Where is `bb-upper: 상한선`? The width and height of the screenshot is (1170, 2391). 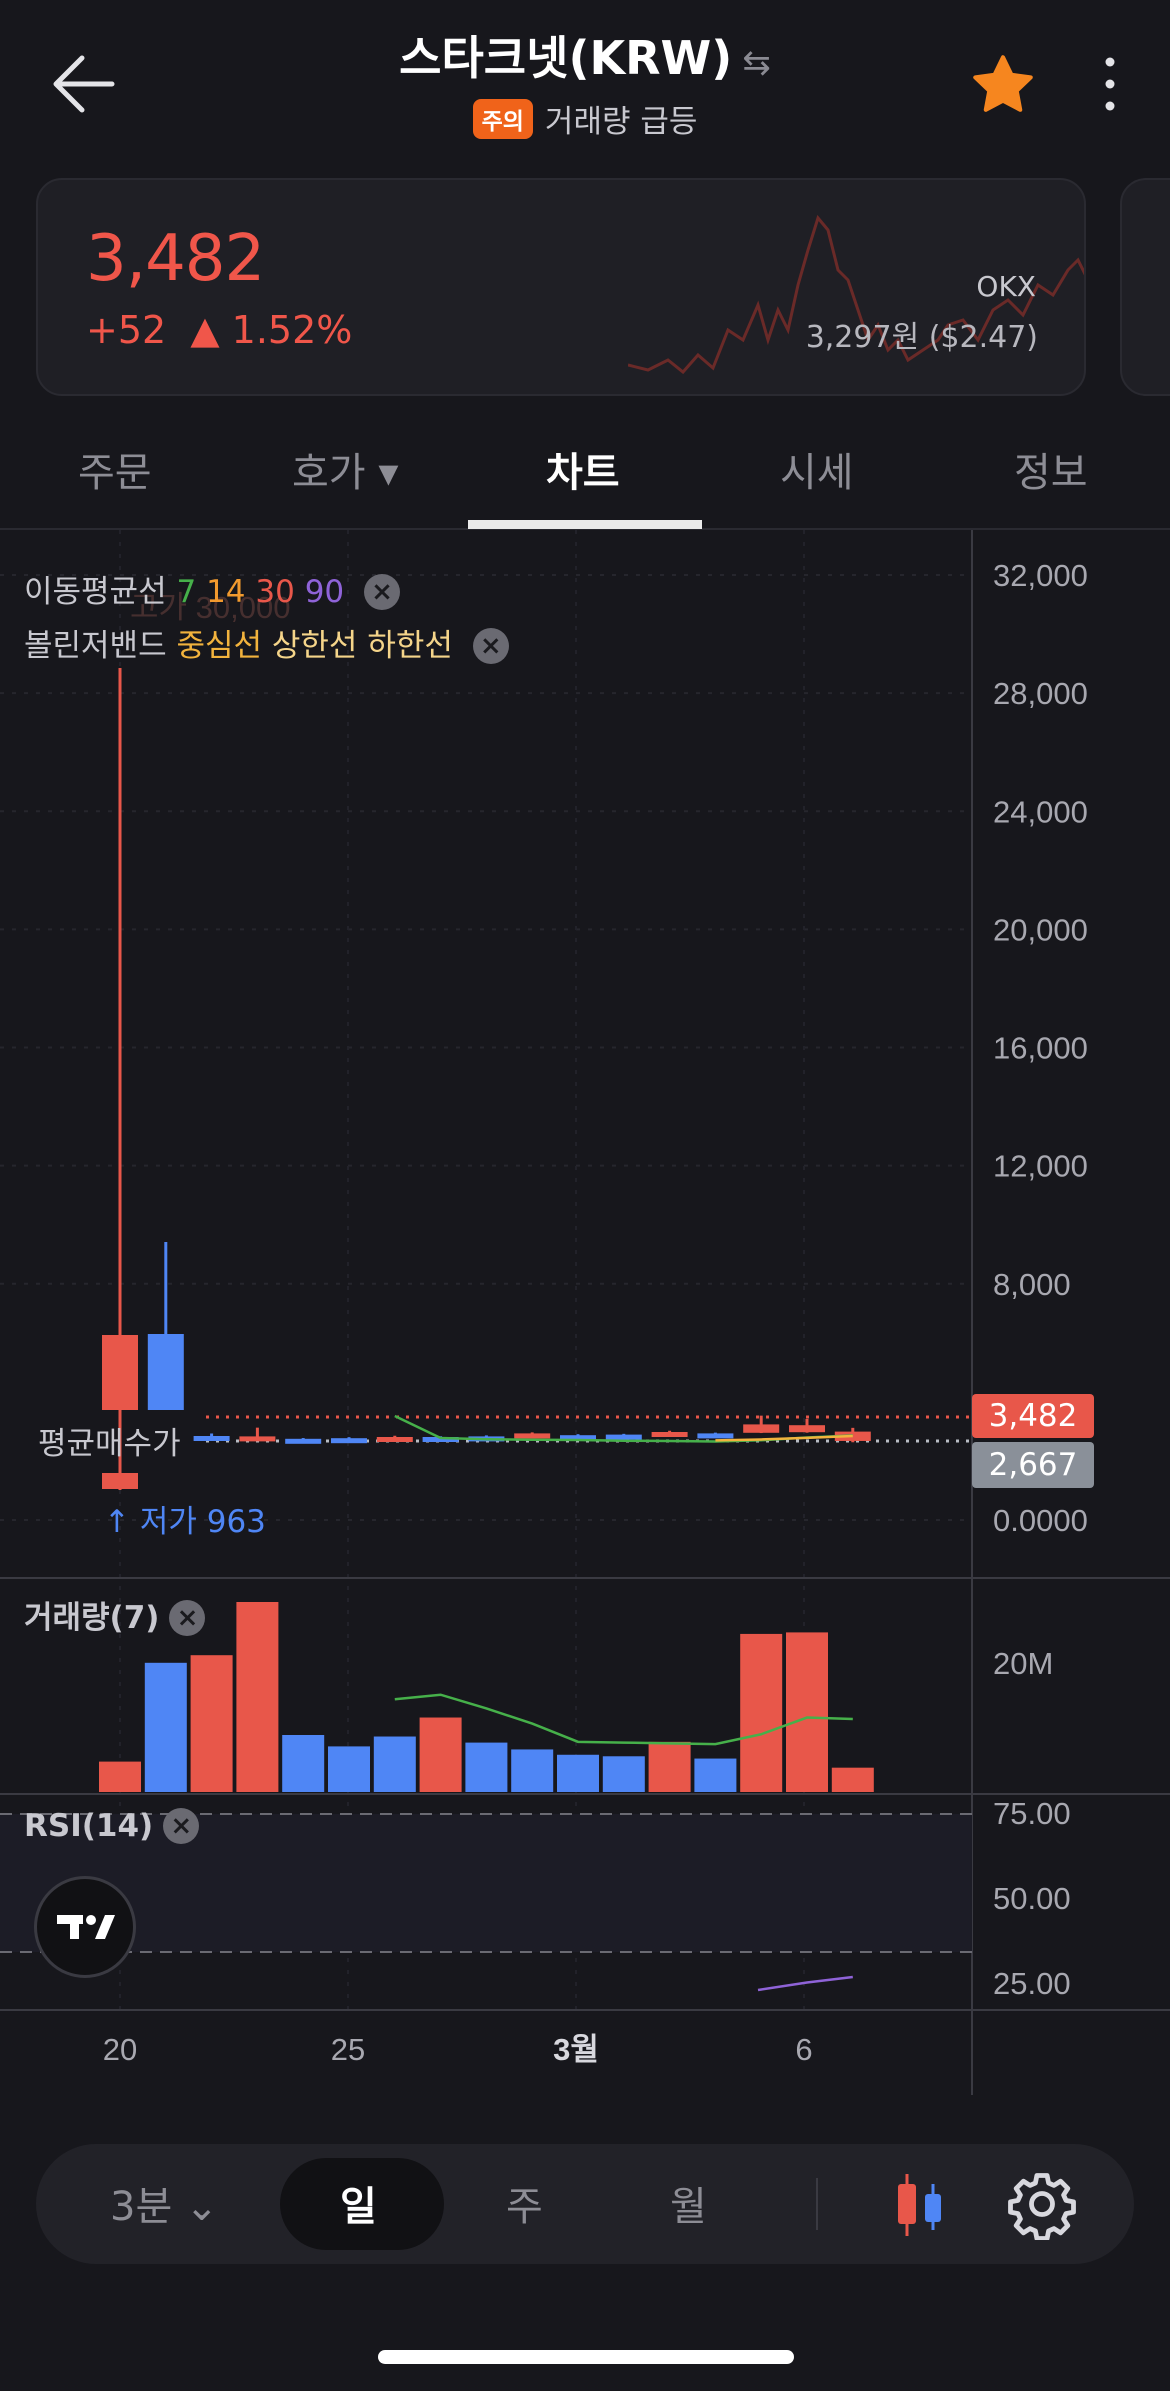 bb-upper: 상한선 is located at coordinates (314, 646).